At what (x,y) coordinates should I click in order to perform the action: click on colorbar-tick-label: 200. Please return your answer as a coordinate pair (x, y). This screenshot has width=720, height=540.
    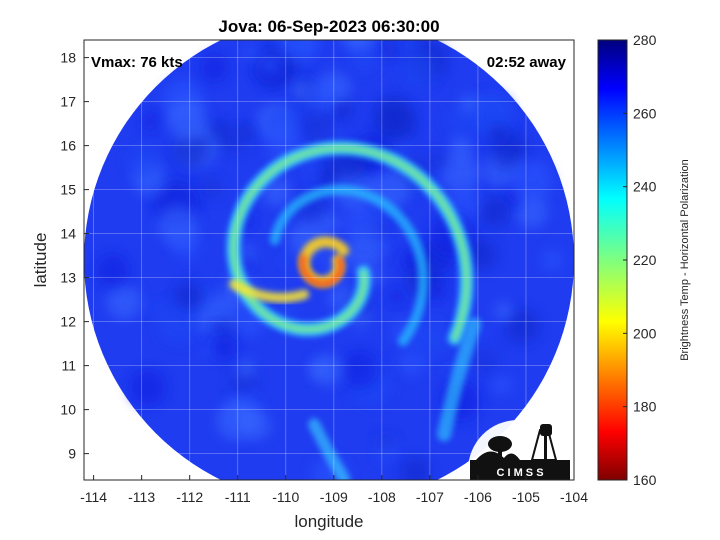
    Looking at the image, I should click on (645, 333).